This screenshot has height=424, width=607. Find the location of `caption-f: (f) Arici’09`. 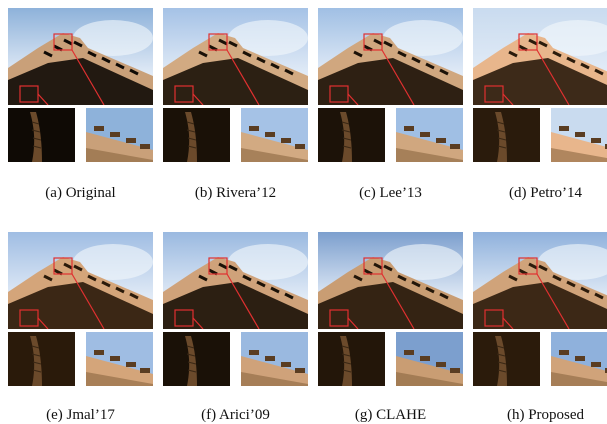

caption-f: (f) Arici’09 is located at coordinates (235, 415).